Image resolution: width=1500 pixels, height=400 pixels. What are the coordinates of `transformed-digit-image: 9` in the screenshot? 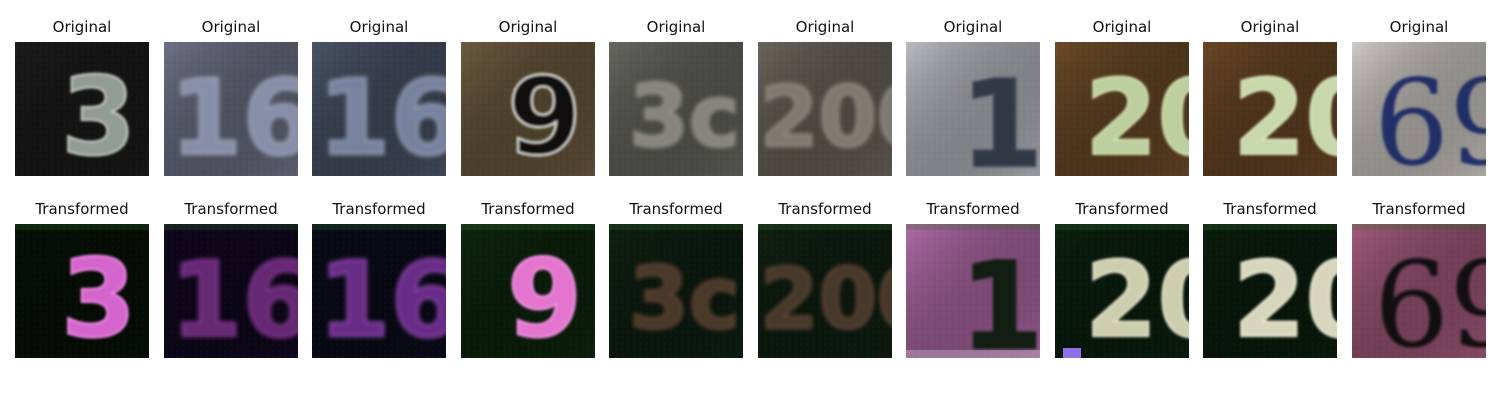 It's located at (528, 291).